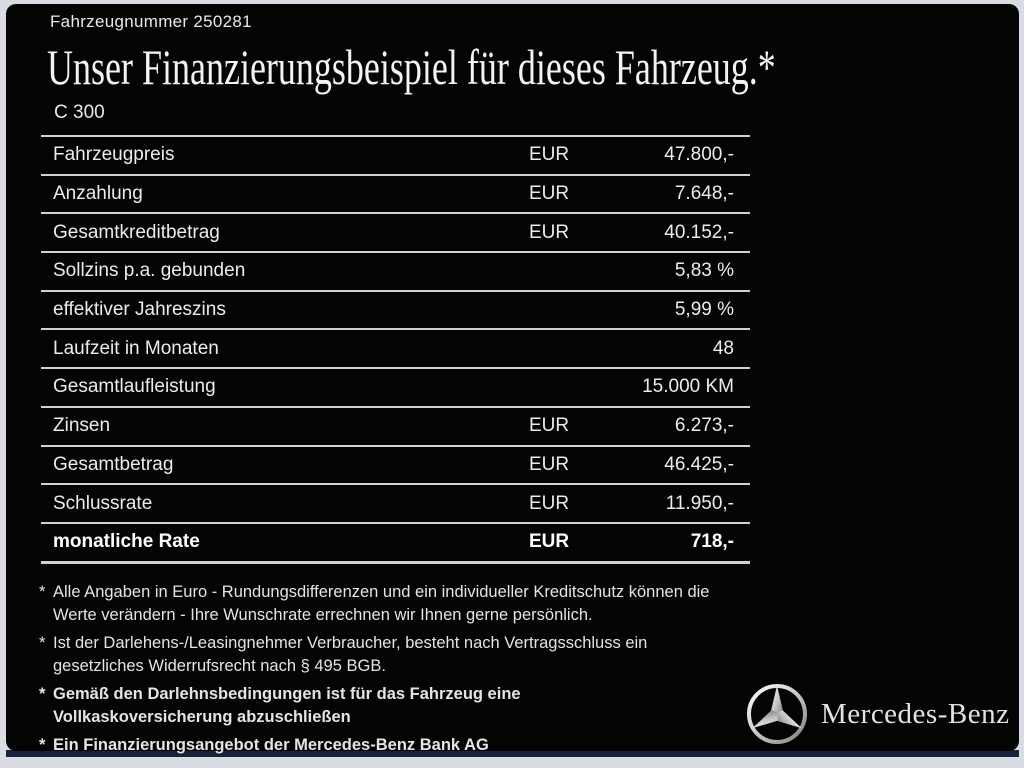 Image resolution: width=1024 pixels, height=768 pixels. Describe the element at coordinates (395, 156) in the screenshot. I see `table-row: Fahrzeugpreis EUR 47.800,-` at that location.